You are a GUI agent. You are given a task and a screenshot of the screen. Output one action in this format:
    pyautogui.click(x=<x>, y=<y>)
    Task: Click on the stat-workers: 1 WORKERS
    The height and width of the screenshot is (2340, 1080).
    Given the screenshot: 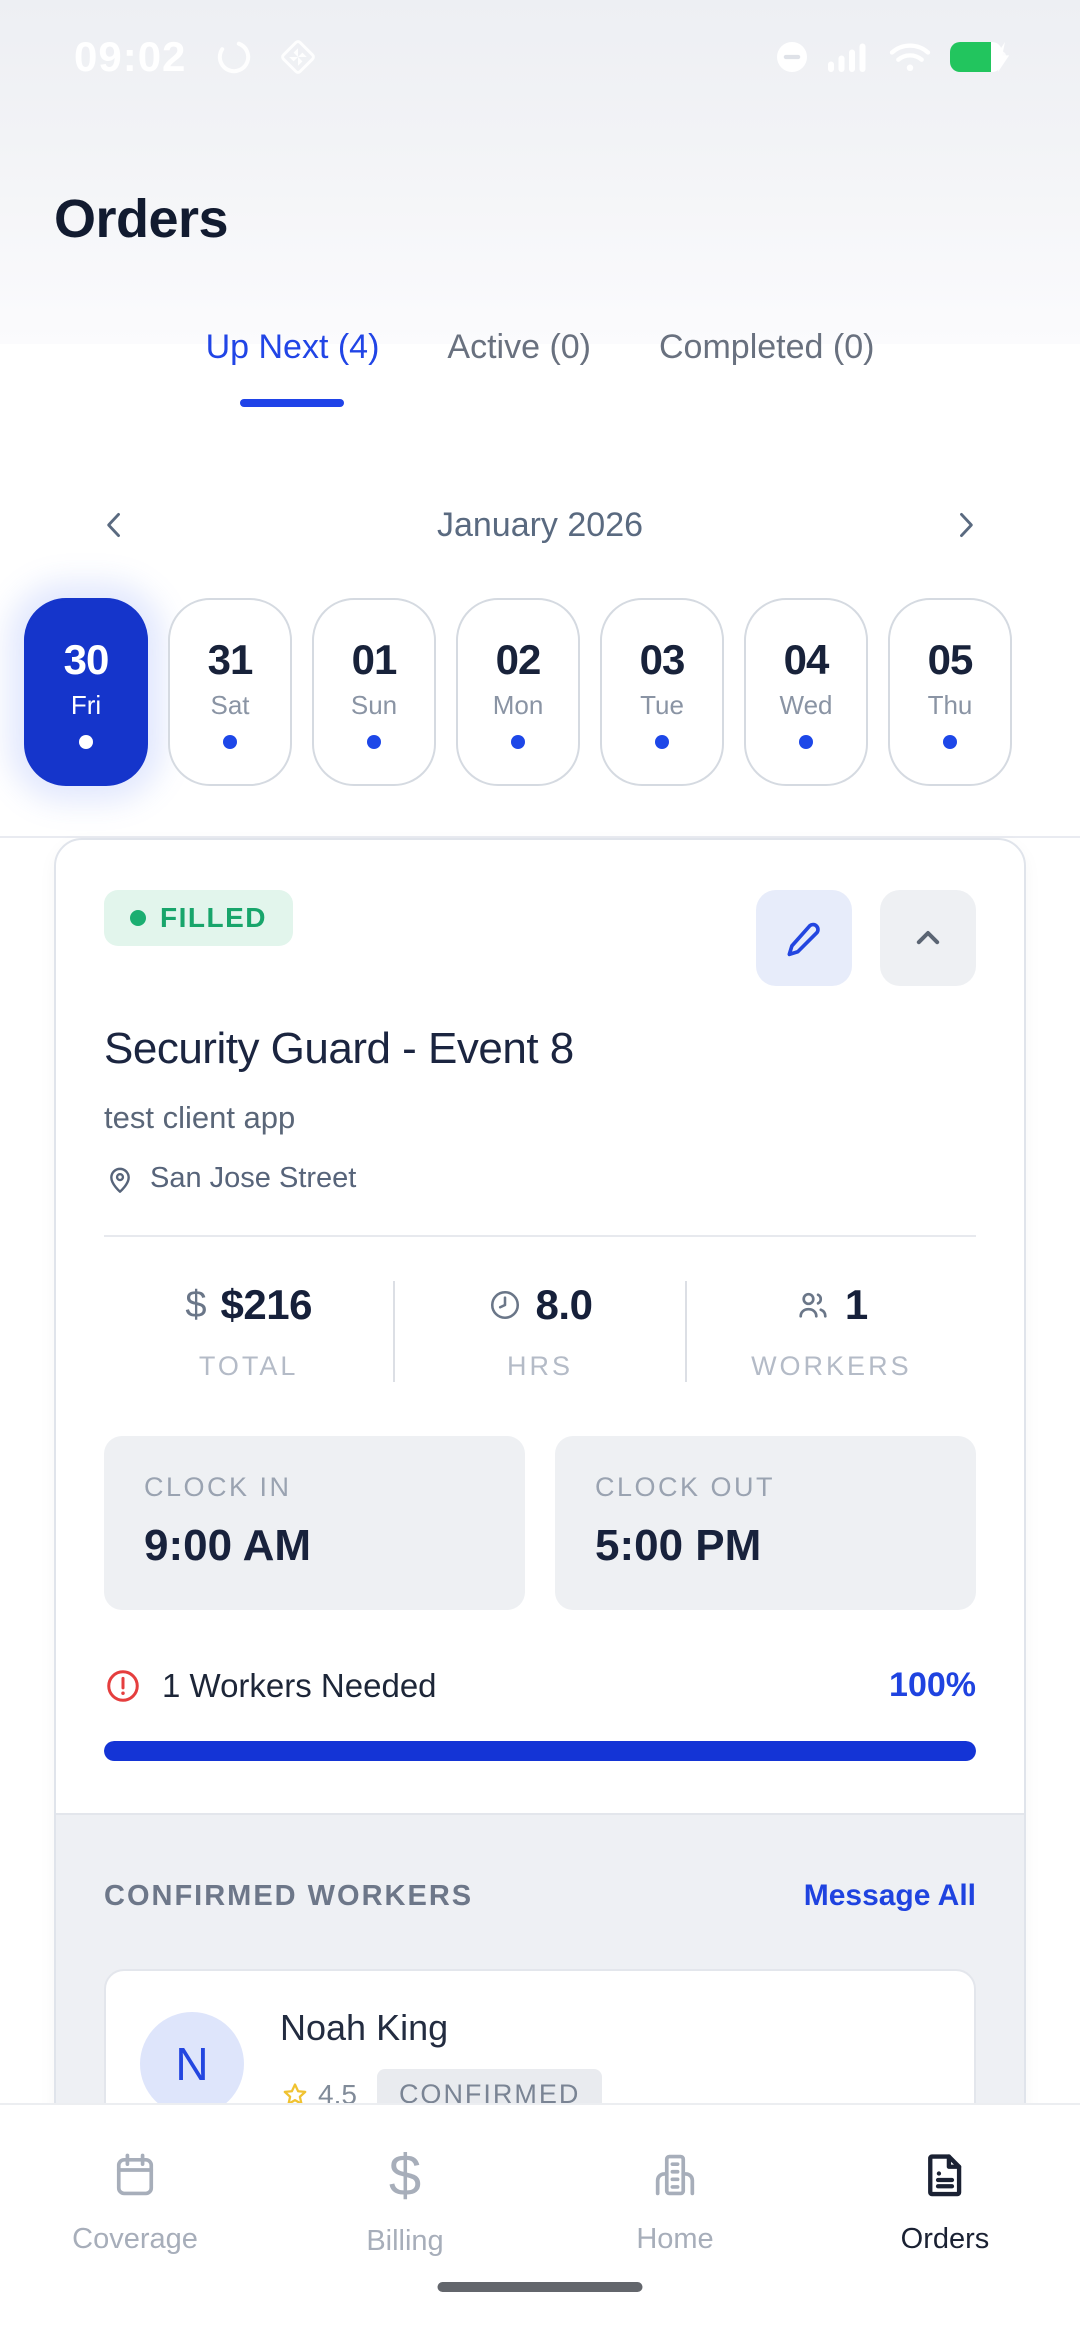 What is the action you would take?
    pyautogui.click(x=830, y=1331)
    